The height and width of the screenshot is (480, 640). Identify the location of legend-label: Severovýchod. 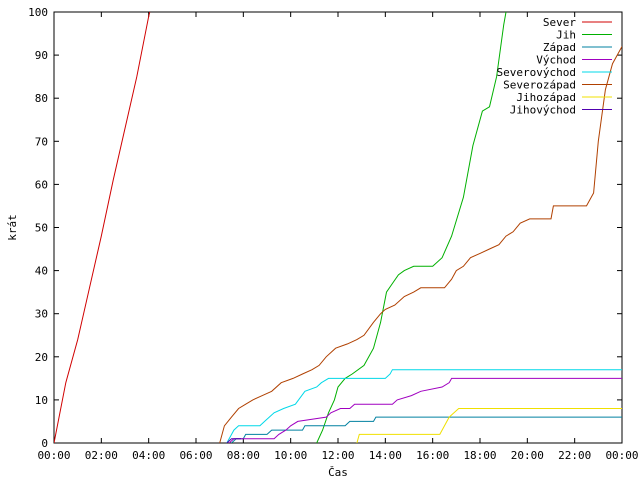
(536, 72).